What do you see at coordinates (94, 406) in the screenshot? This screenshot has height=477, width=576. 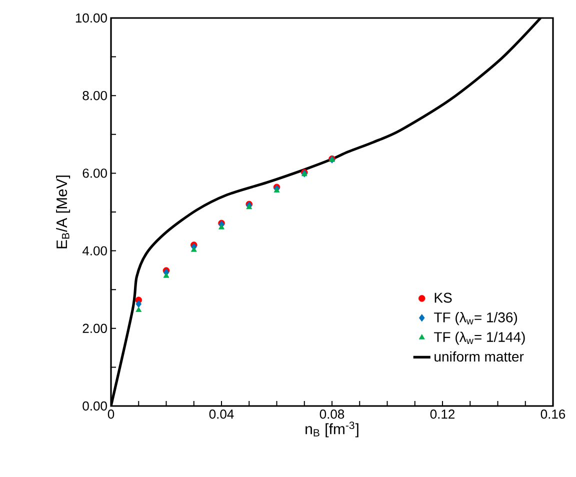 I see `y-tick-label: 0.00` at bounding box center [94, 406].